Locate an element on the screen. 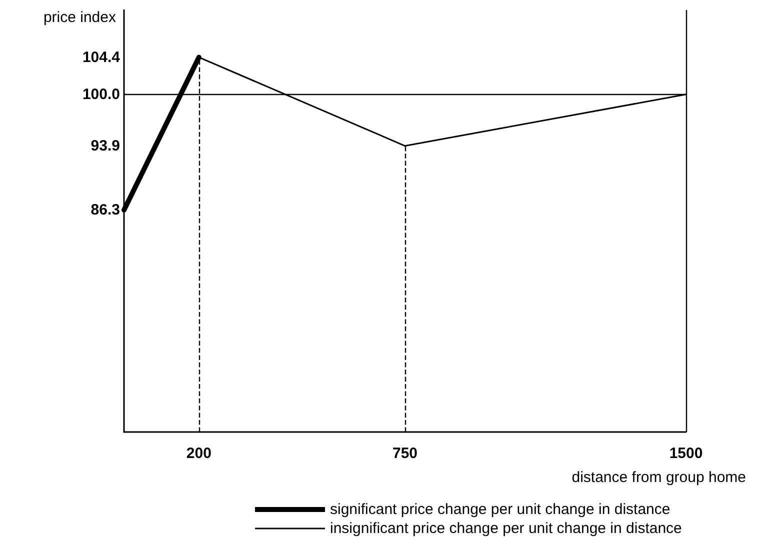  y-tick-label: 93.9 is located at coordinates (105, 145).